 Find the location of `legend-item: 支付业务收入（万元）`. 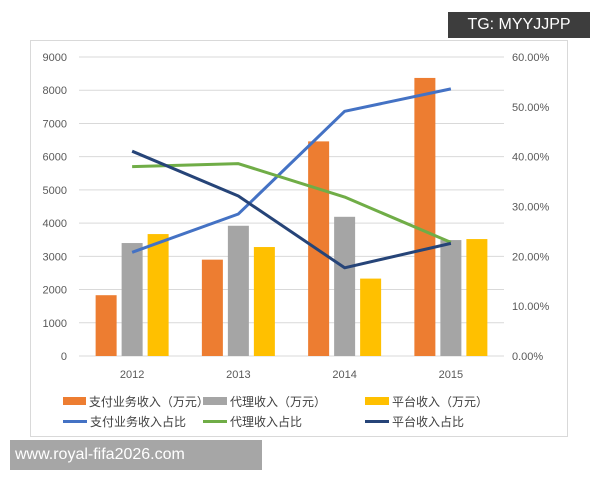

legend-item: 支付业务收入（万元） is located at coordinates (136, 401).